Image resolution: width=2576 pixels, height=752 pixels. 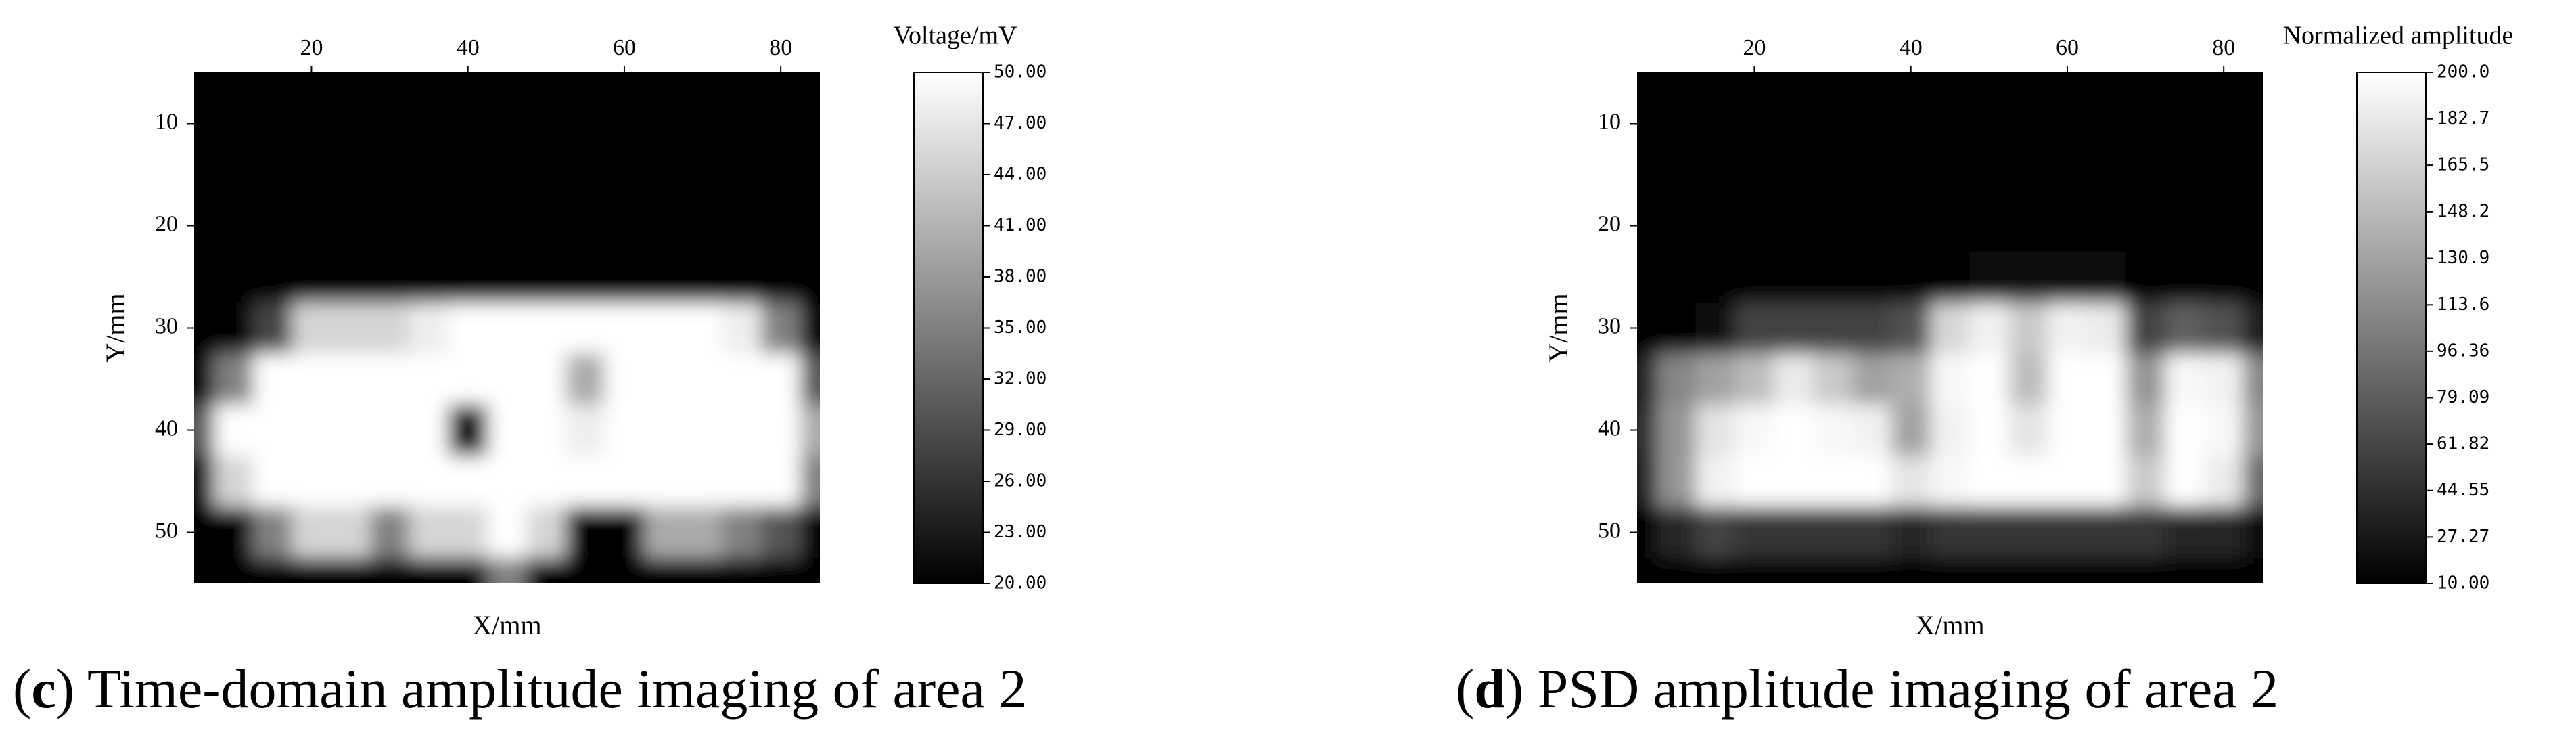 I want to click on y-tick-label: 10, so click(x=1609, y=121).